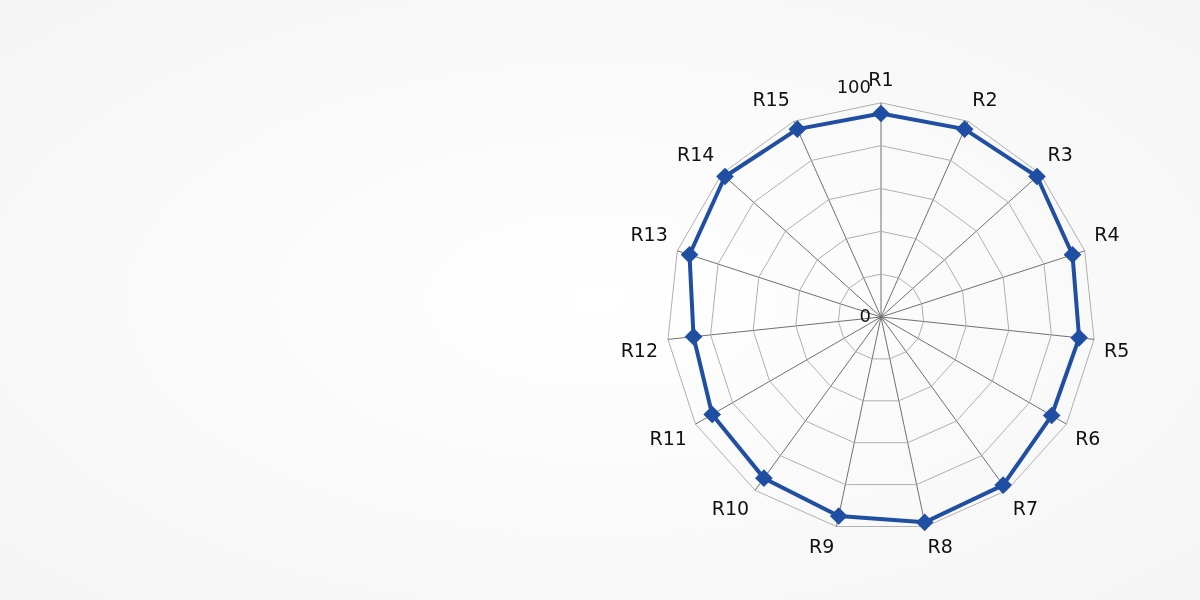 This screenshot has width=1200, height=600. What do you see at coordinates (771, 98) in the screenshot?
I see `spoke-label: R15` at bounding box center [771, 98].